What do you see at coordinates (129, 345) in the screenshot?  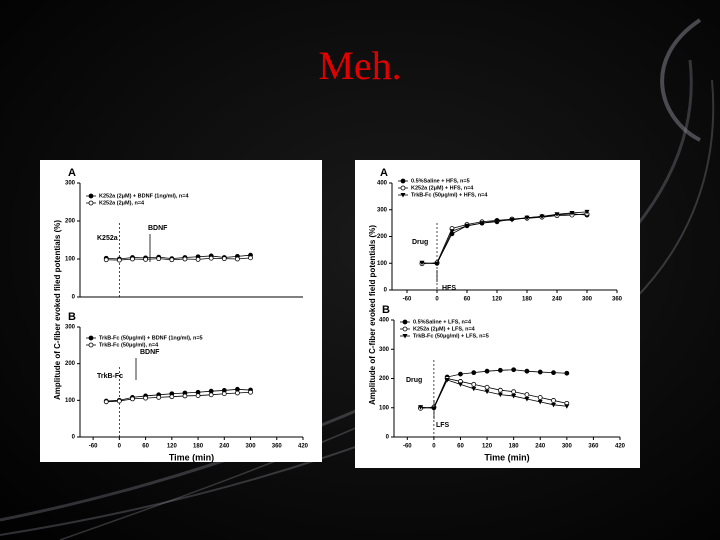 I see `legend-label: TrkB-Fc (50μg/ml), n=4` at bounding box center [129, 345].